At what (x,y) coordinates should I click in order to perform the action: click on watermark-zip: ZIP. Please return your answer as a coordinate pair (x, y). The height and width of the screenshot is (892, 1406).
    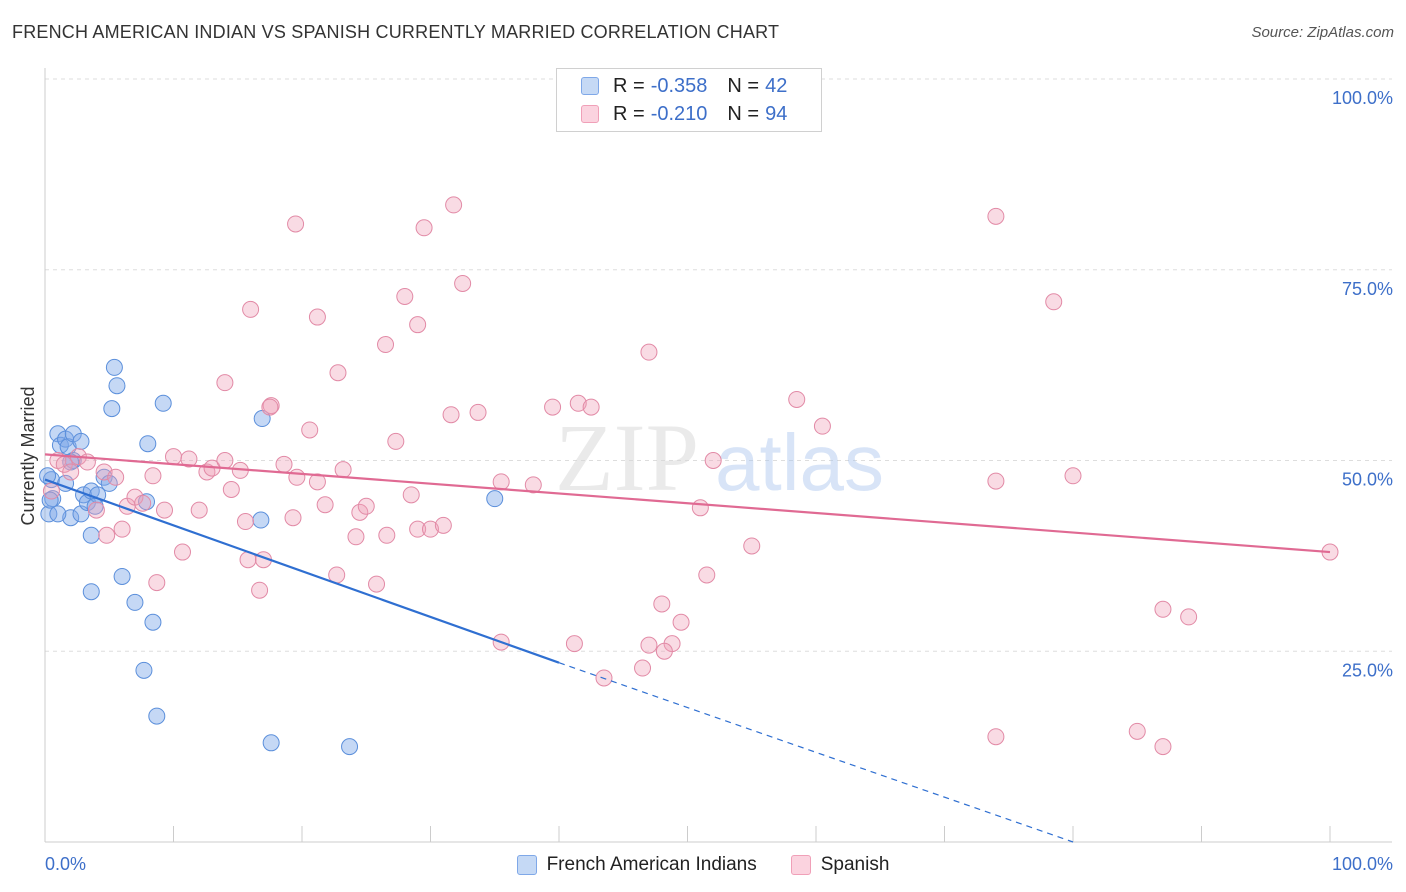
    Looking at the image, I should click on (627, 457).